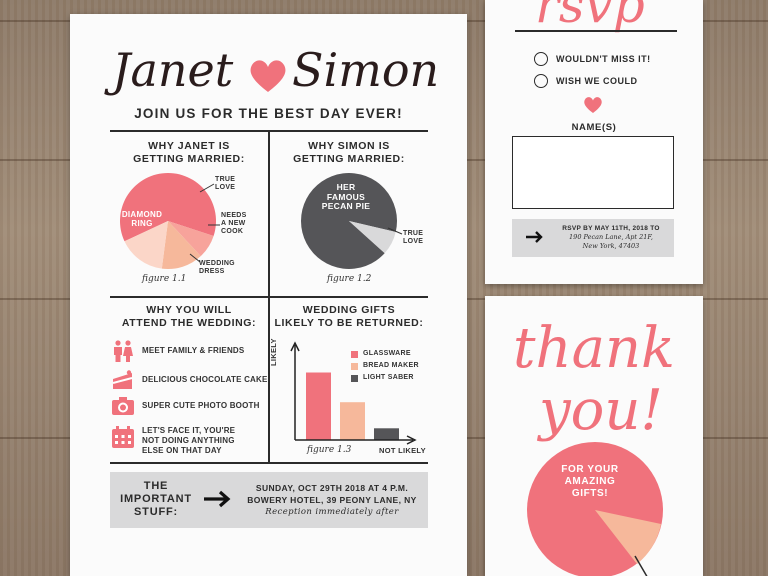 Image resolution: width=768 pixels, height=576 pixels. Describe the element at coordinates (123, 380) in the screenshot. I see `cake-icon` at that location.